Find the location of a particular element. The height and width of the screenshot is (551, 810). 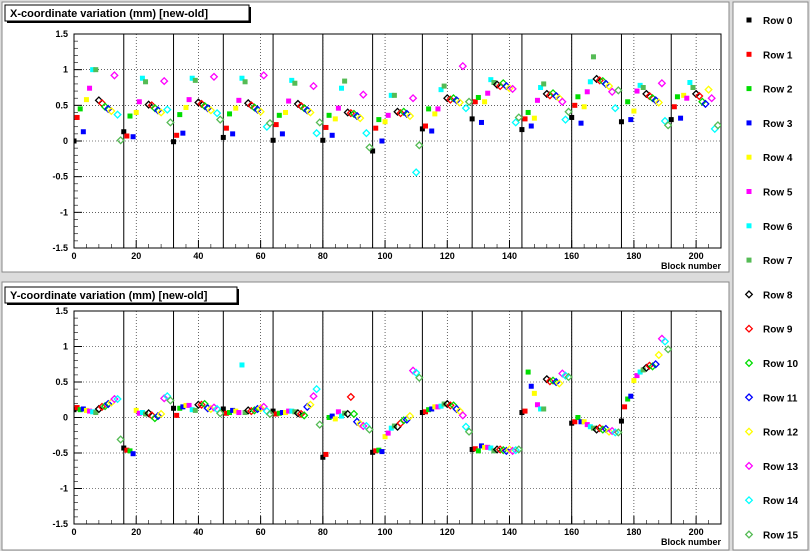

legend-label: Row 4 is located at coordinates (778, 158).